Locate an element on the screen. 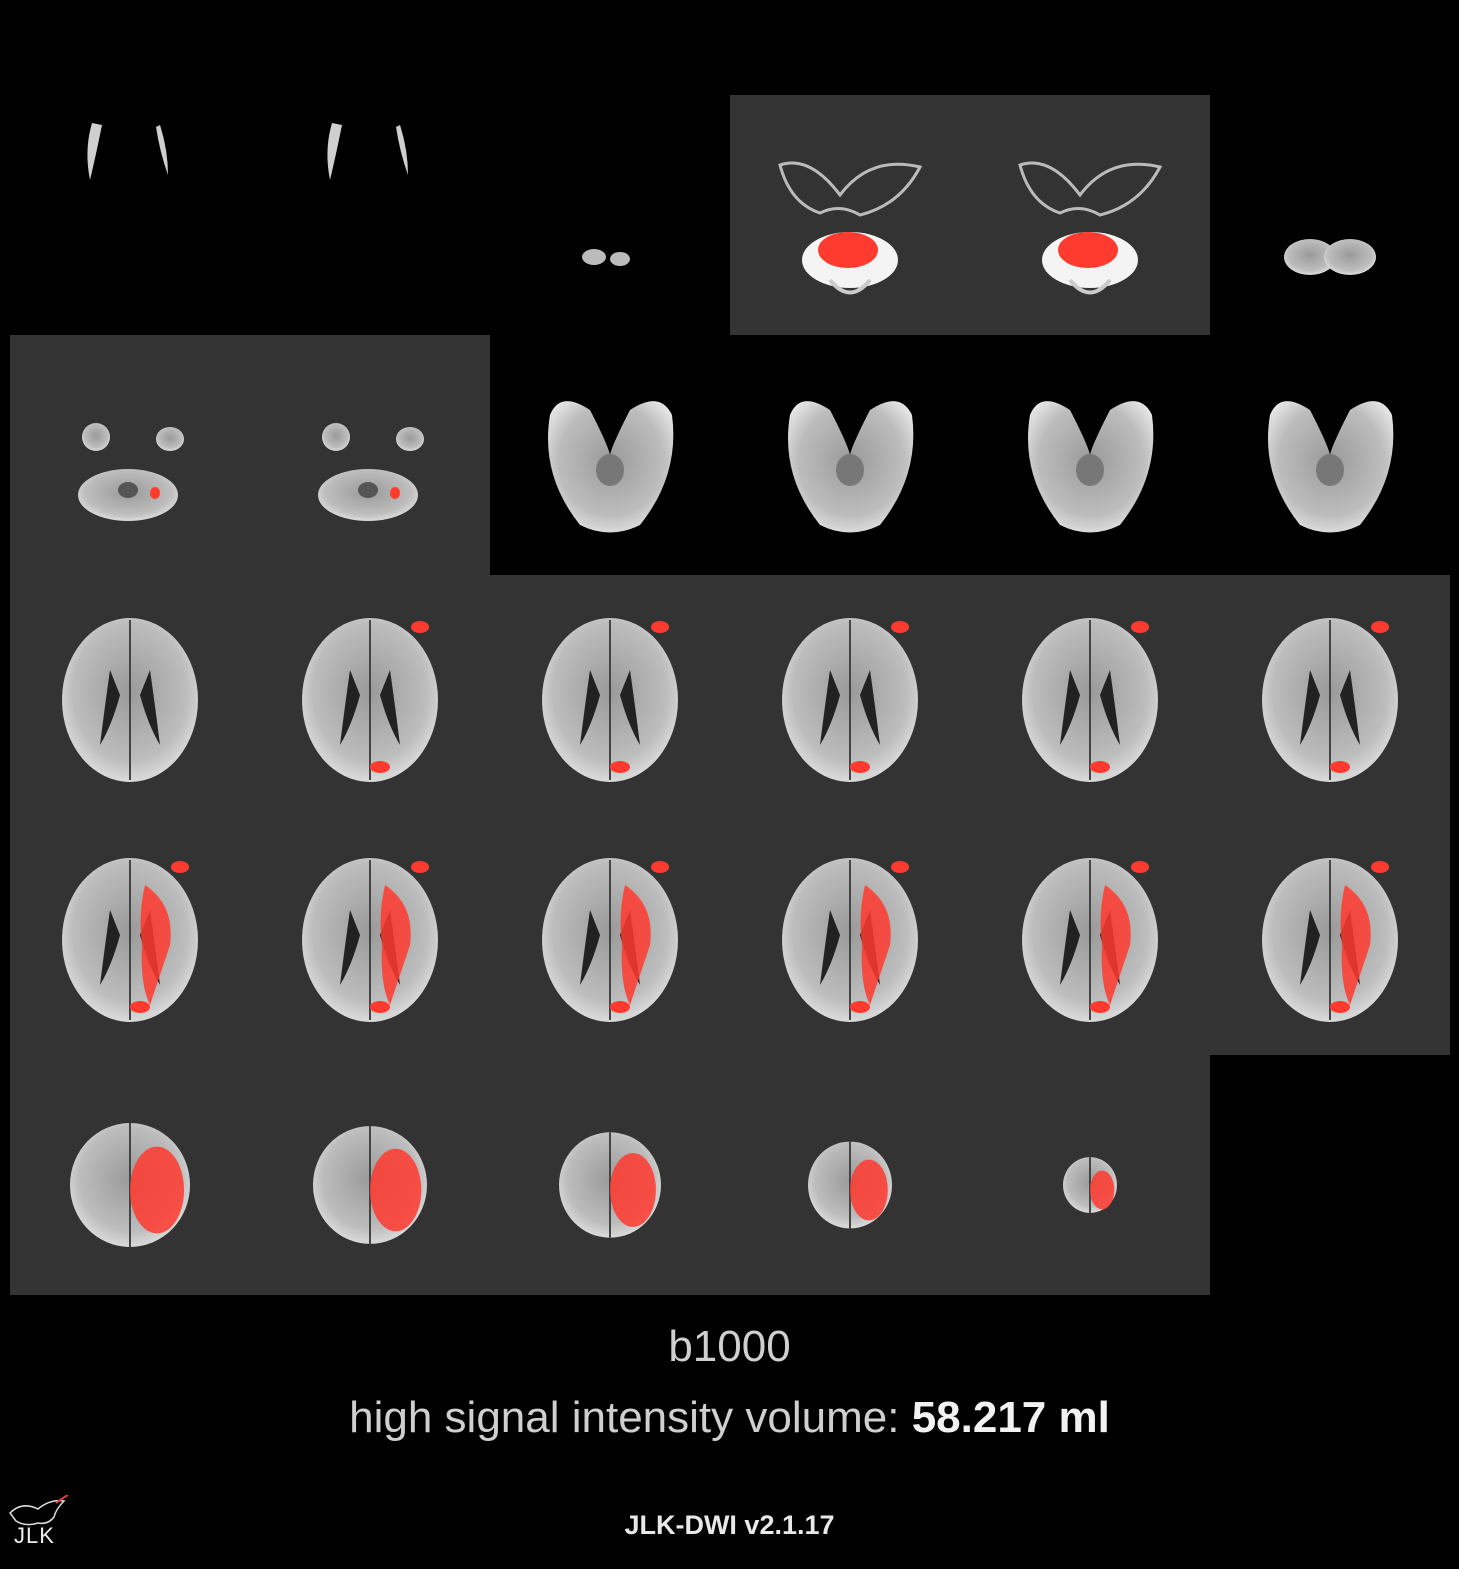 This screenshot has width=1459, height=1569. volume-value: 58.217 ml is located at coordinates (1010, 1417).